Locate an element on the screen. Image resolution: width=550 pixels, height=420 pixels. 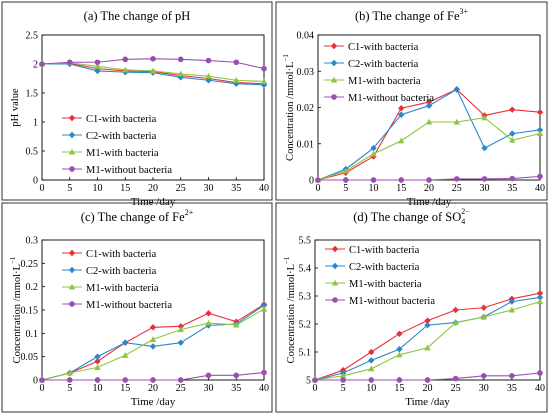
series-m1-with-bacteria is located at coordinates (153, 71).